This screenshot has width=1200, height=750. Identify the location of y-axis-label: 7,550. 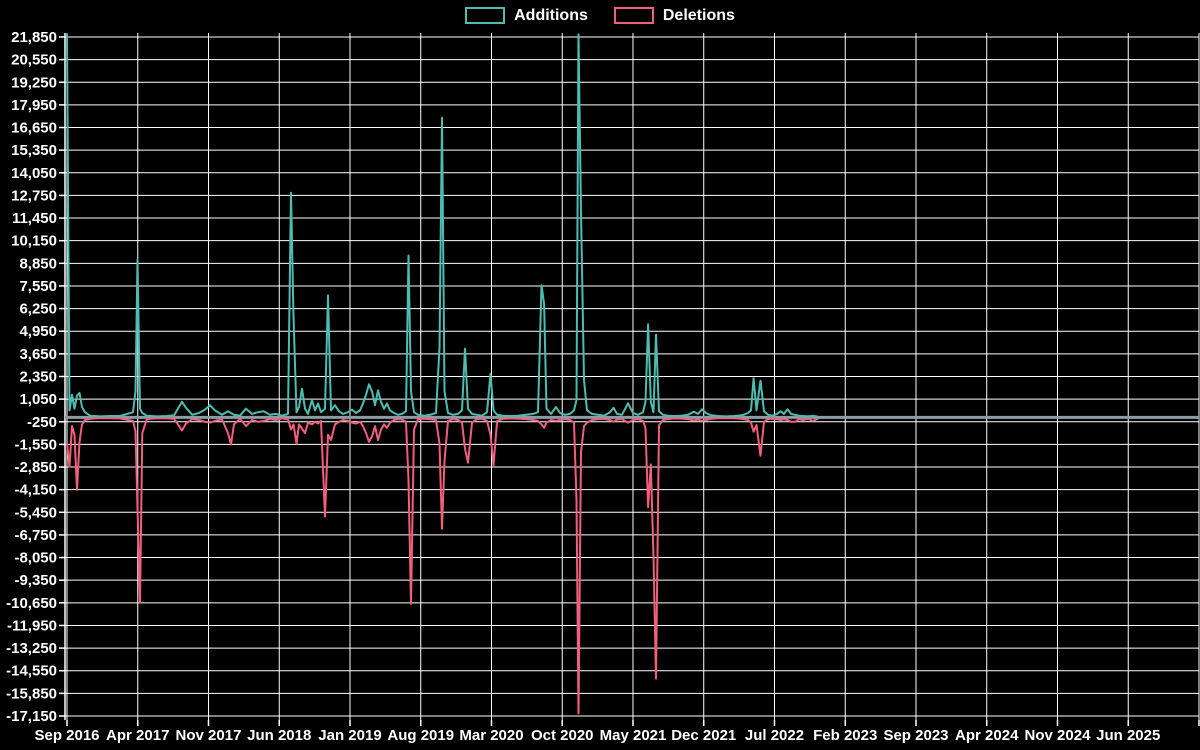
(38, 286).